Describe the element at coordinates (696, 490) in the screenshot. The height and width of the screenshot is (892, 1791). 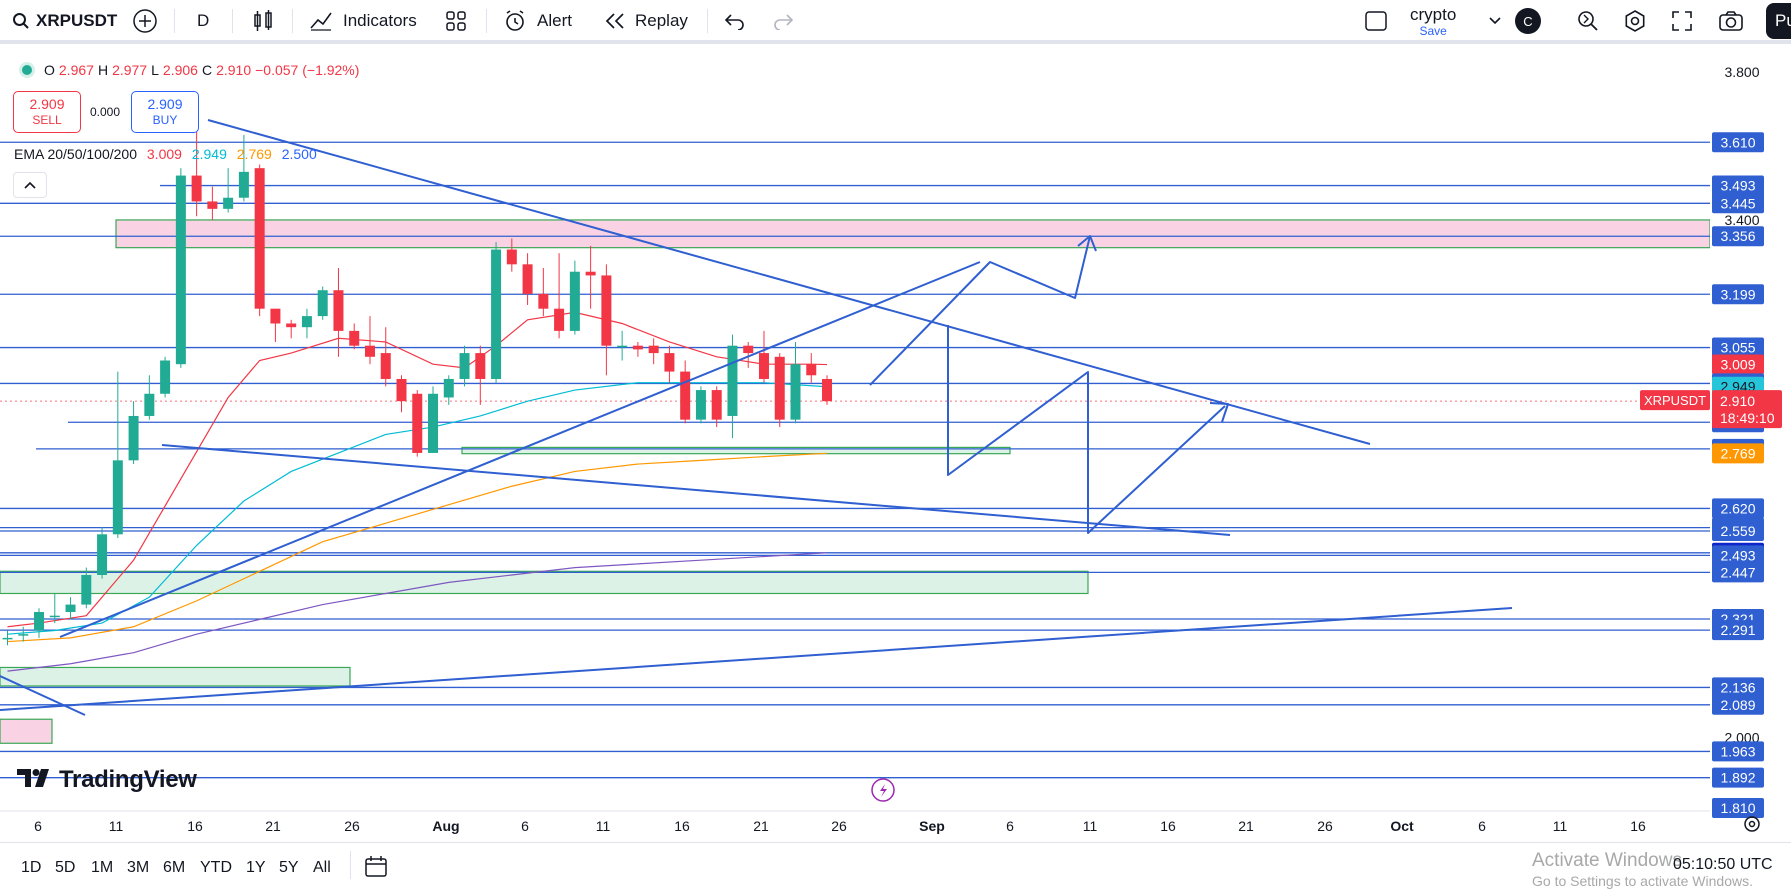
I see `descending-trendline-lower` at that location.